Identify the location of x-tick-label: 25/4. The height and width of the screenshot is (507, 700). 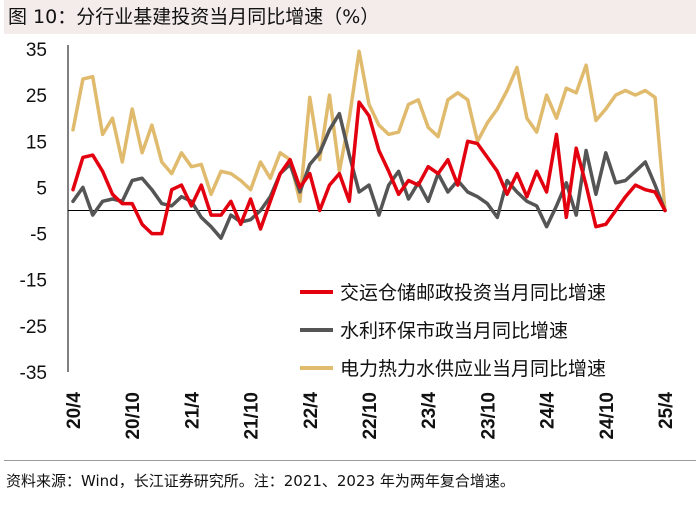
(666, 410).